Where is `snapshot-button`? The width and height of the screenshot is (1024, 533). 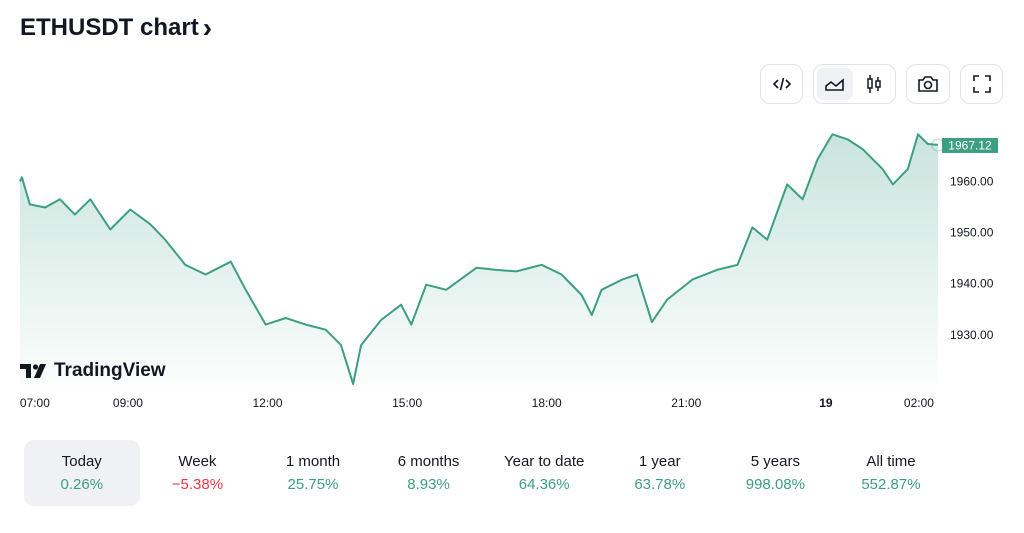 snapshot-button is located at coordinates (928, 84).